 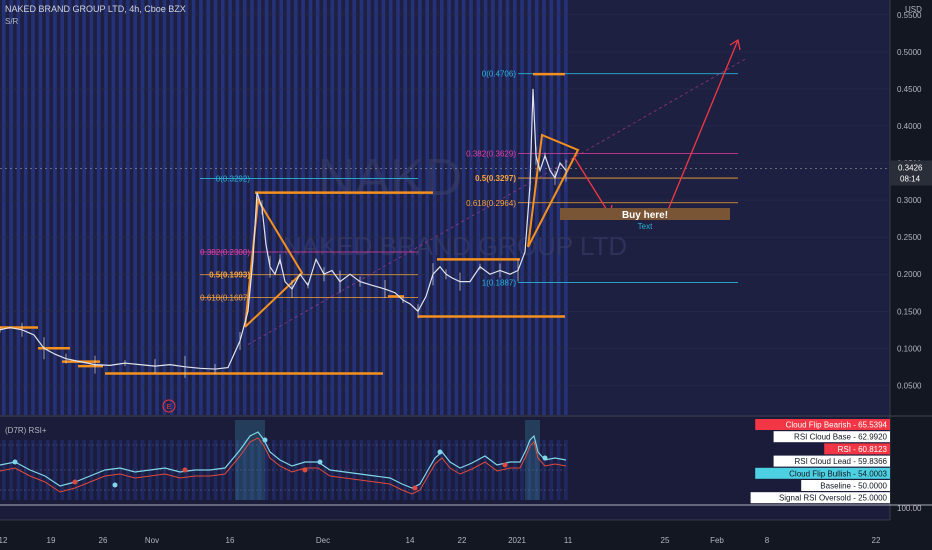 I want to click on projection-arrow-down, so click(x=592, y=186).